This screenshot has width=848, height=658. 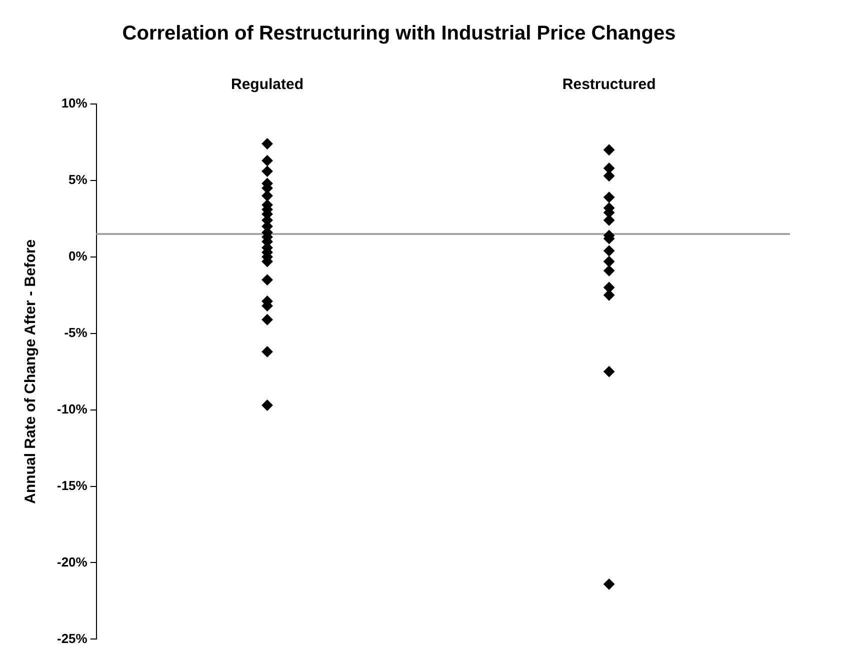 I want to click on y-tick-label: -10%, so click(x=72, y=408).